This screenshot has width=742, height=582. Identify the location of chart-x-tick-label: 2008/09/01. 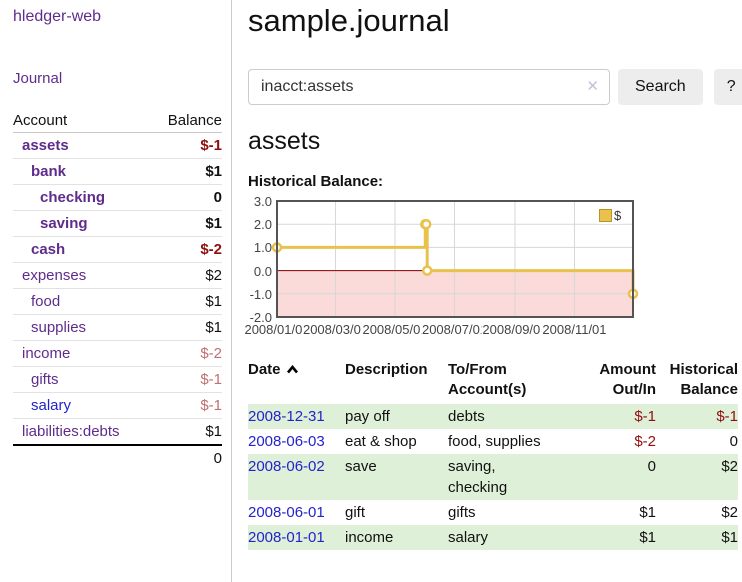
(515, 330).